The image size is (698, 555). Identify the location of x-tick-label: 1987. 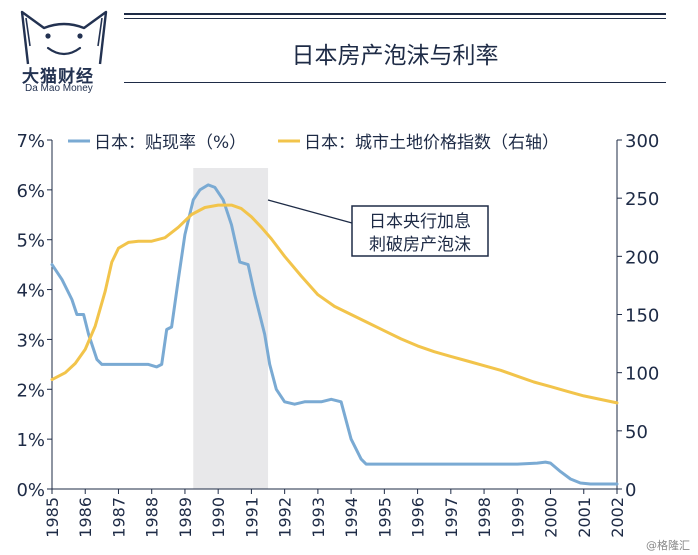
(118, 517).